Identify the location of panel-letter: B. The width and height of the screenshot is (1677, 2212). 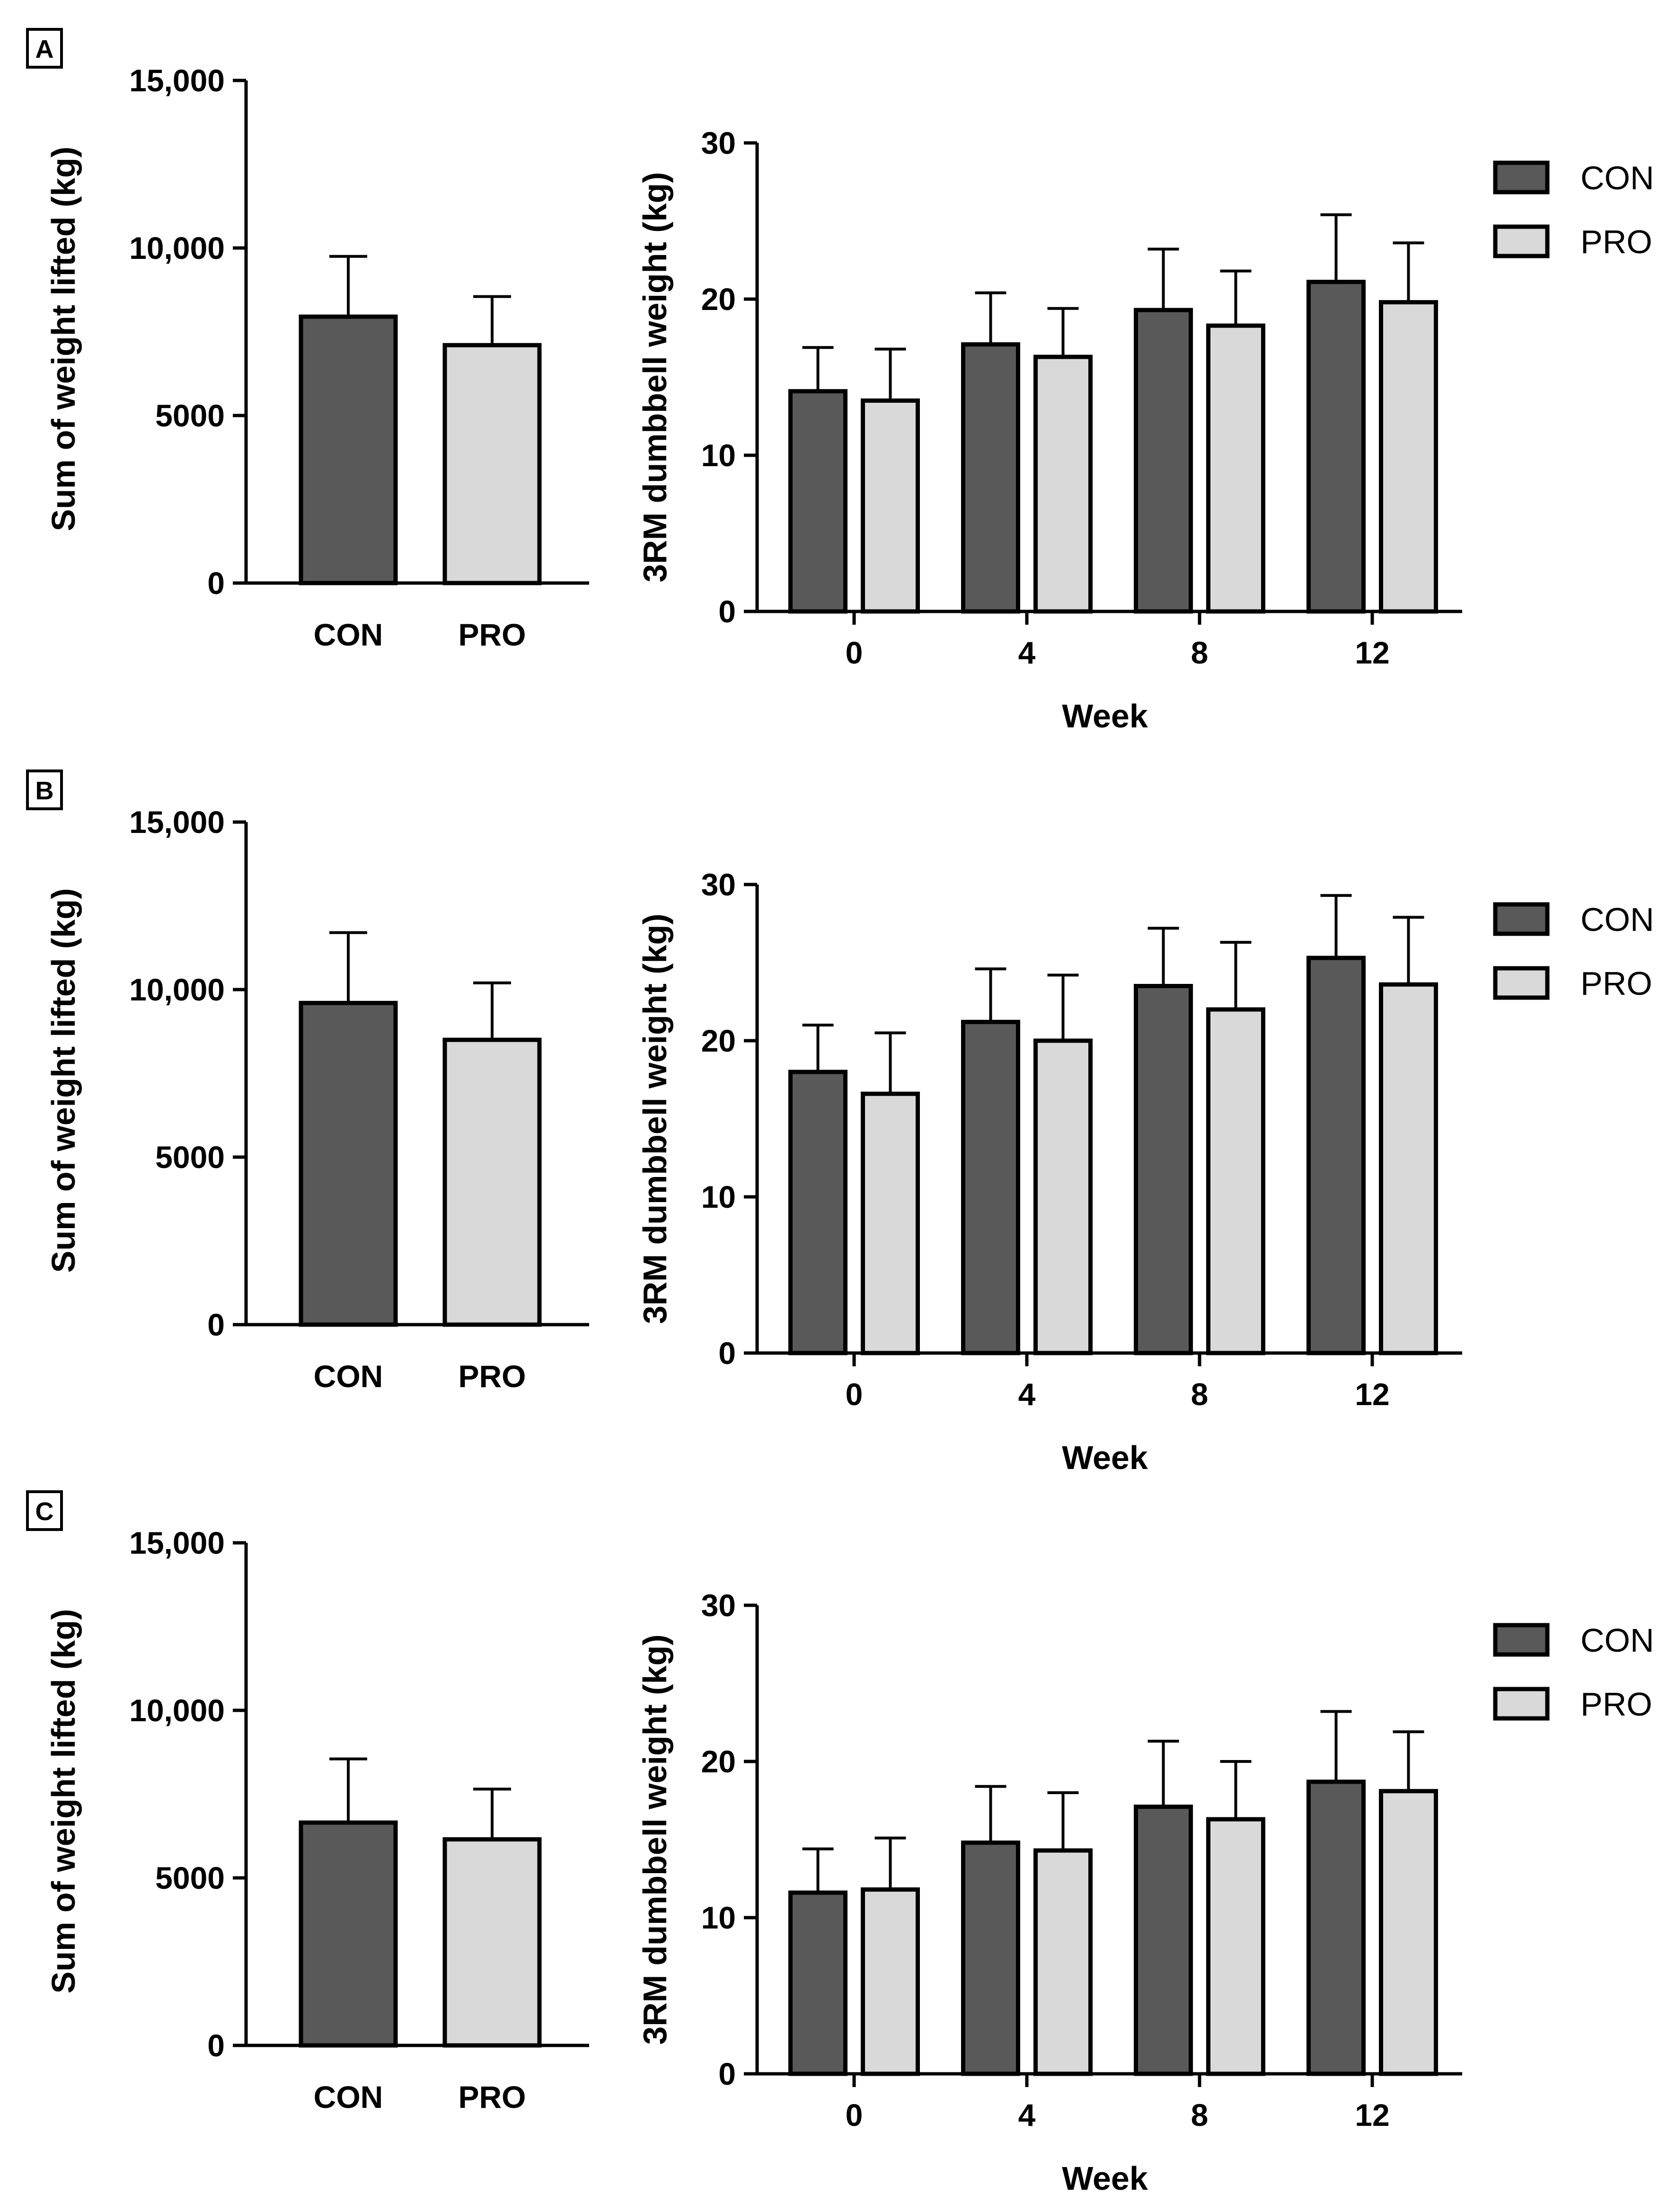
(44, 791).